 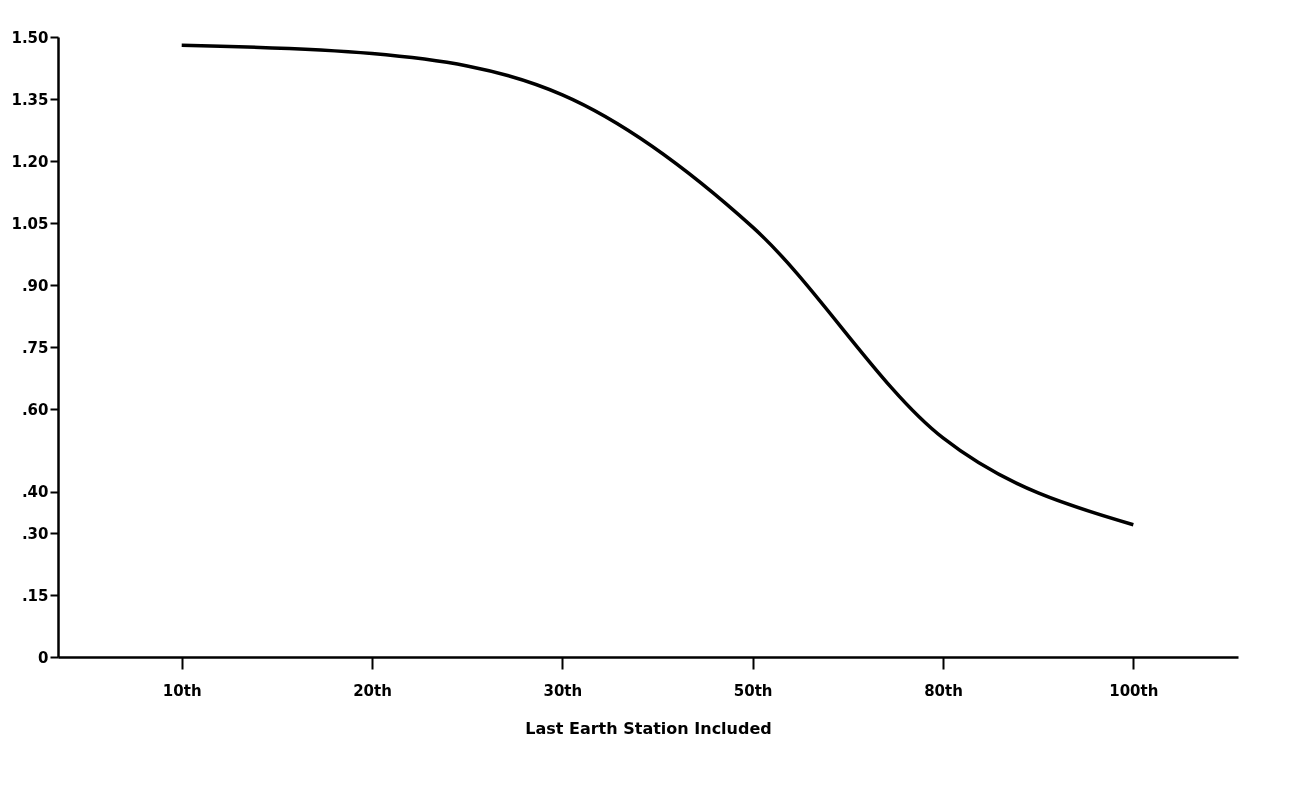 I want to click on y-tick-label: 1.05, so click(x=30, y=223).